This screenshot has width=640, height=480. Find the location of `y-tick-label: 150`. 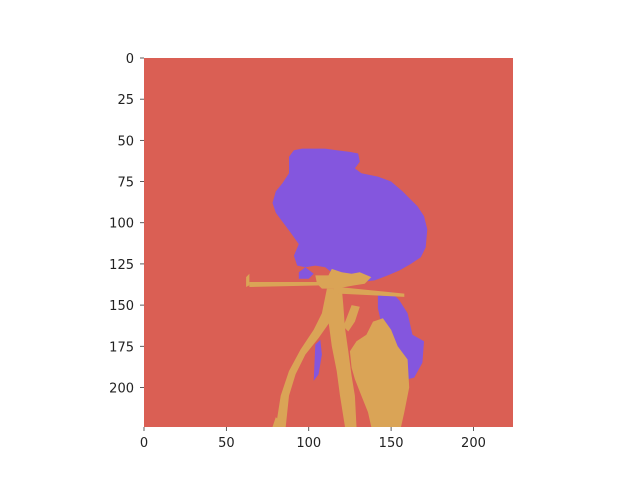

y-tick-label: 150 is located at coordinates (121, 306).